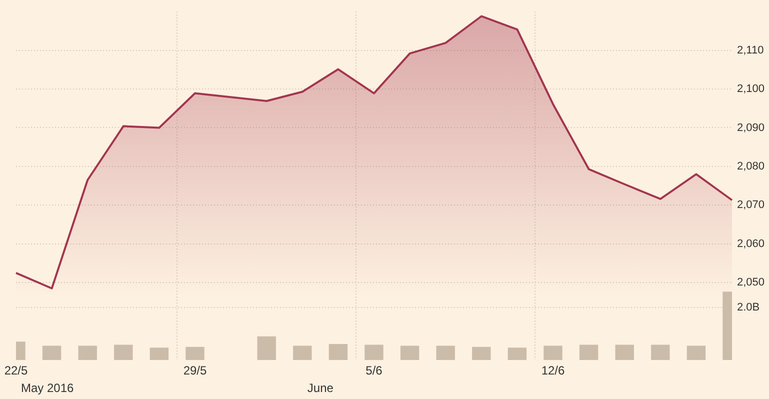 This screenshot has height=399, width=769. I want to click on y-tick-label: 2,080, so click(751, 166).